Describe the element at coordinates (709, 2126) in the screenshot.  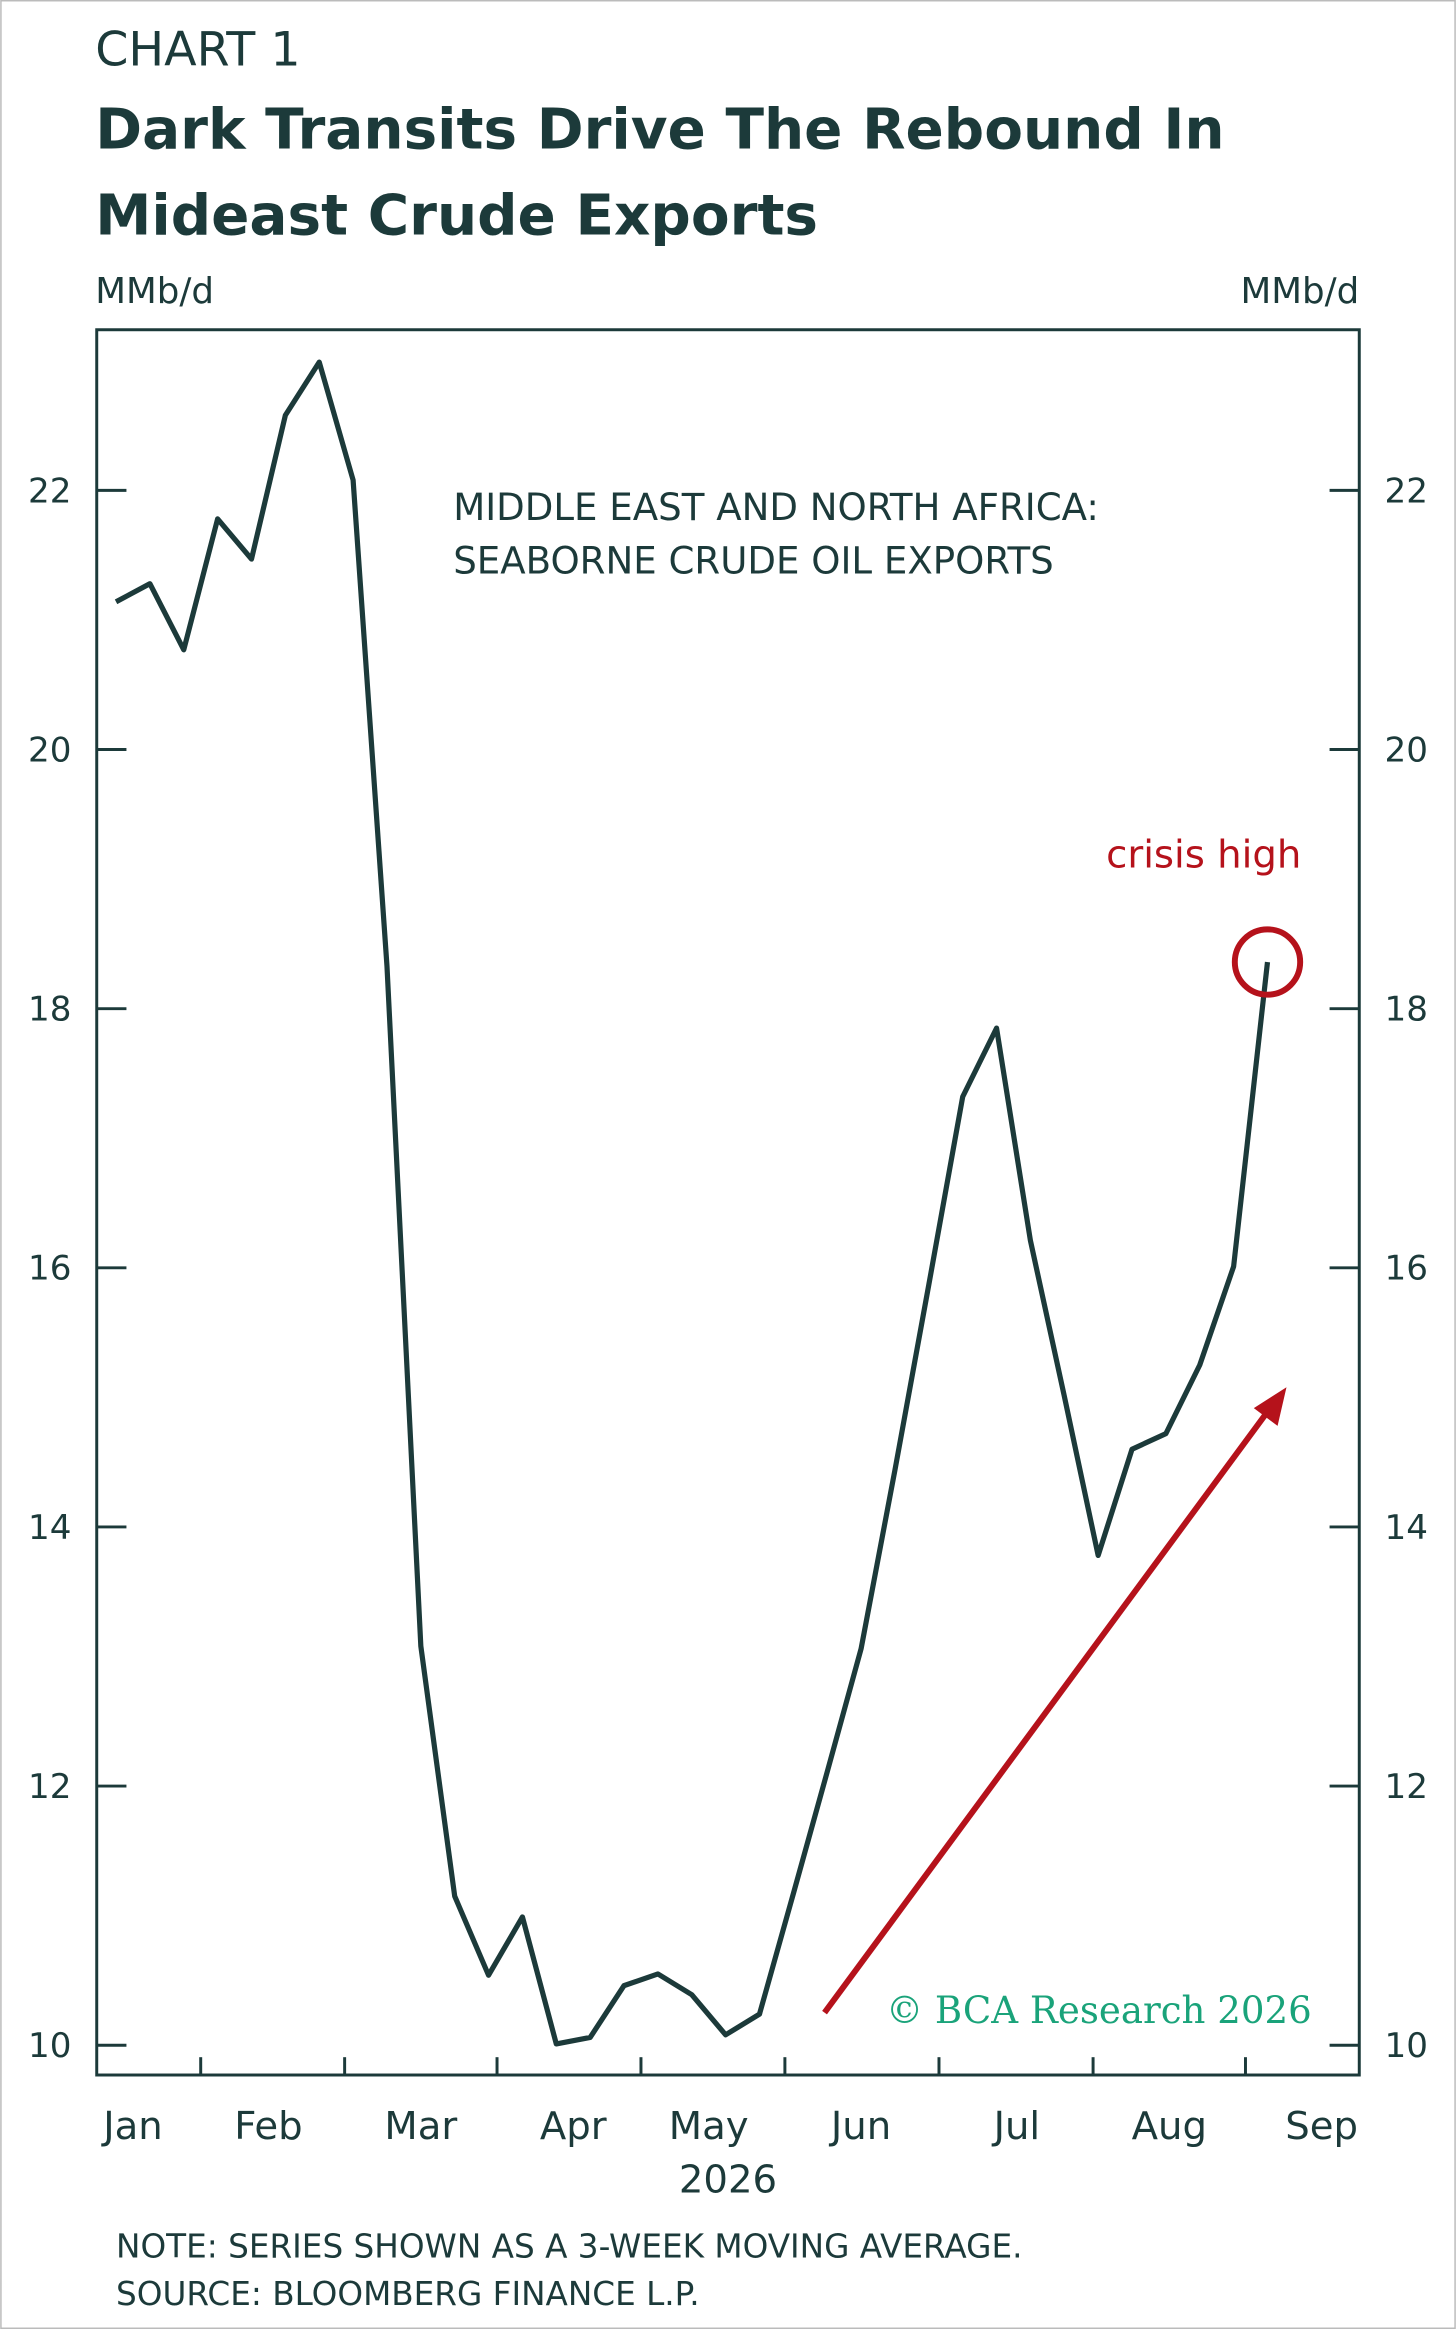
I see `x-tick-label: May` at that location.